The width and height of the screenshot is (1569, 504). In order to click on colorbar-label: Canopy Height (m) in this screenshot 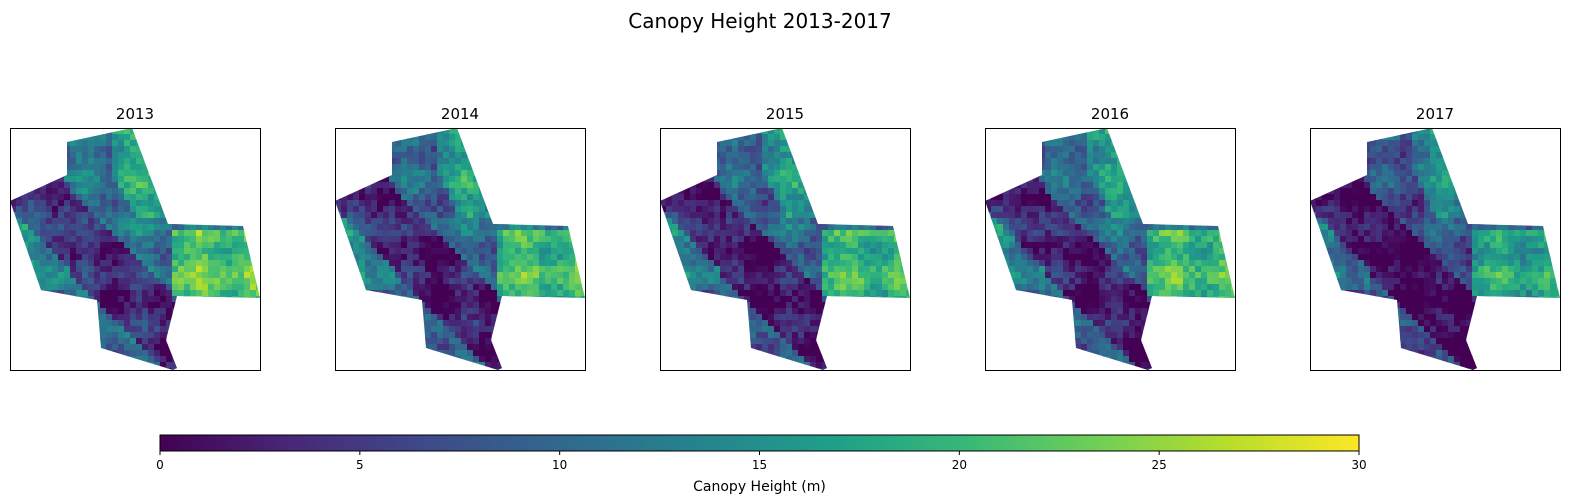, I will do `click(759, 487)`.